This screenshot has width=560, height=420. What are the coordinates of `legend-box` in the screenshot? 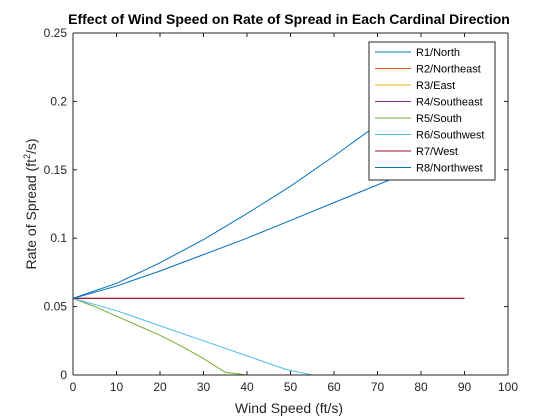 It's located at (432, 111).